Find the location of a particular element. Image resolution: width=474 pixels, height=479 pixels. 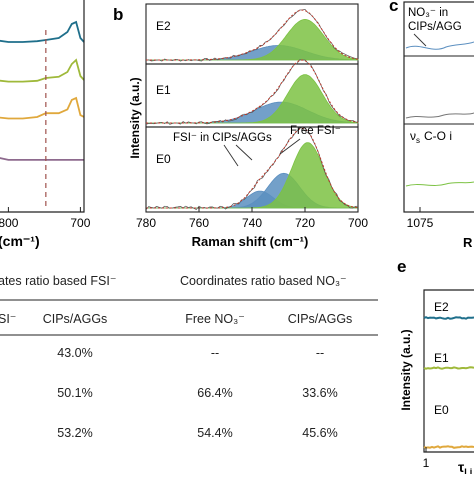

panel-b-e2-measured is located at coordinates (252, 35).